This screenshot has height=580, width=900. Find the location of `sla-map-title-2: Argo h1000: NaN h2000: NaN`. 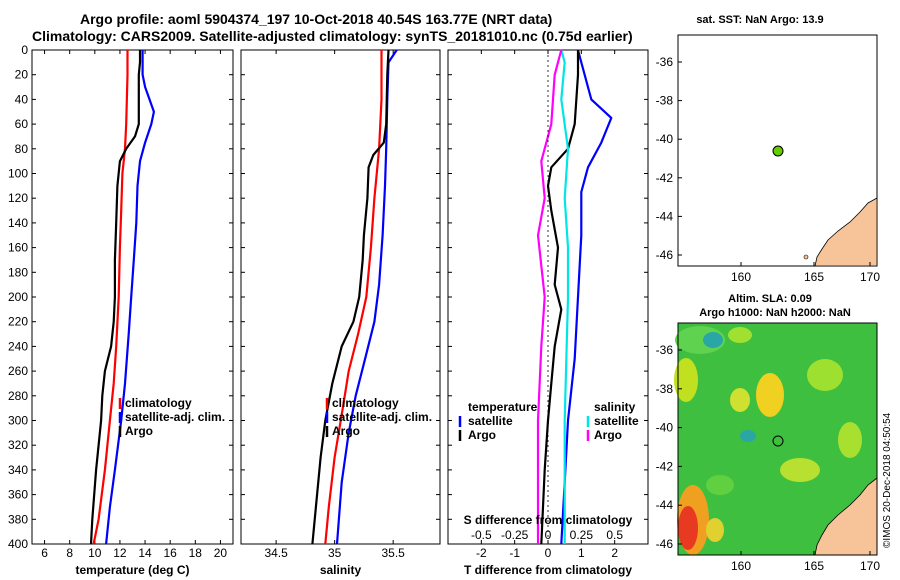

sla-map-title-2: Argo h1000: NaN h2000: NaN is located at coordinates (775, 313).